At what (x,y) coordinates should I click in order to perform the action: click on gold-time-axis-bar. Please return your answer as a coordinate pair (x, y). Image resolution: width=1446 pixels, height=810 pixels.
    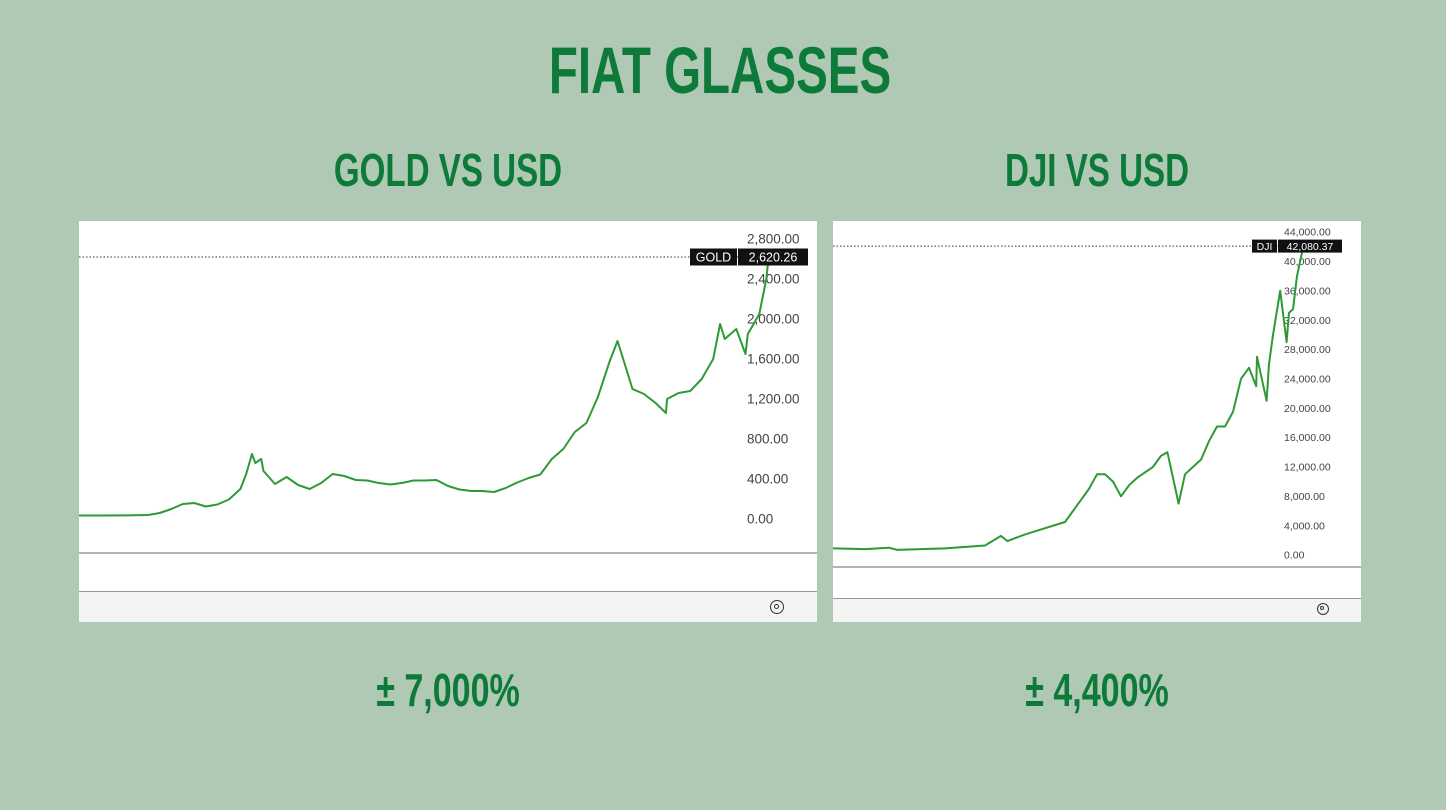
    Looking at the image, I should click on (448, 606).